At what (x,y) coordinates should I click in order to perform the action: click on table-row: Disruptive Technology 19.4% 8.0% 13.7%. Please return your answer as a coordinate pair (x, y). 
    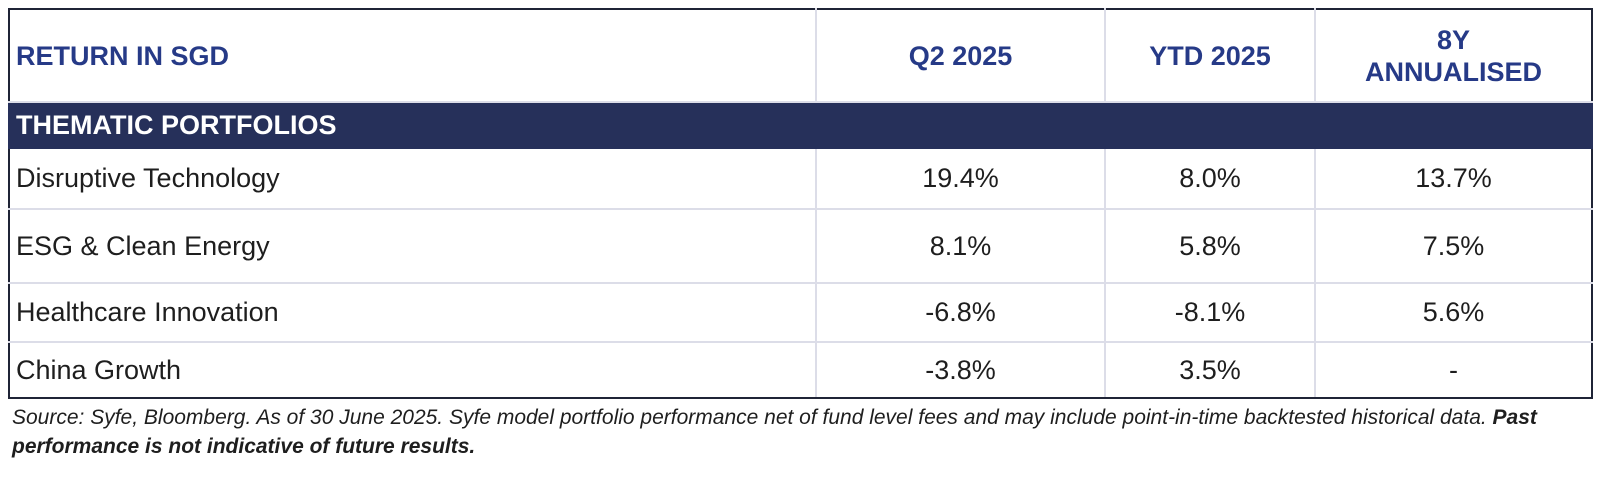
    Looking at the image, I should click on (800, 178).